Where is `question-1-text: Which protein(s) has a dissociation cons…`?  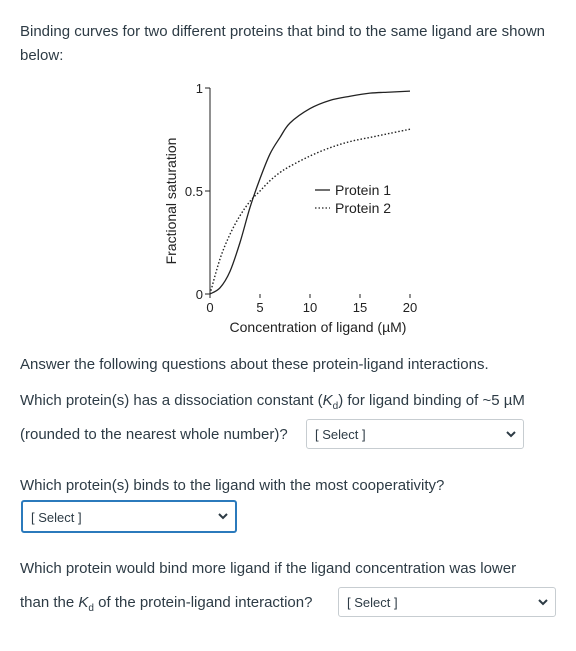
question-1-text: Which protein(s) has a dissociation cons… is located at coordinates (272, 402).